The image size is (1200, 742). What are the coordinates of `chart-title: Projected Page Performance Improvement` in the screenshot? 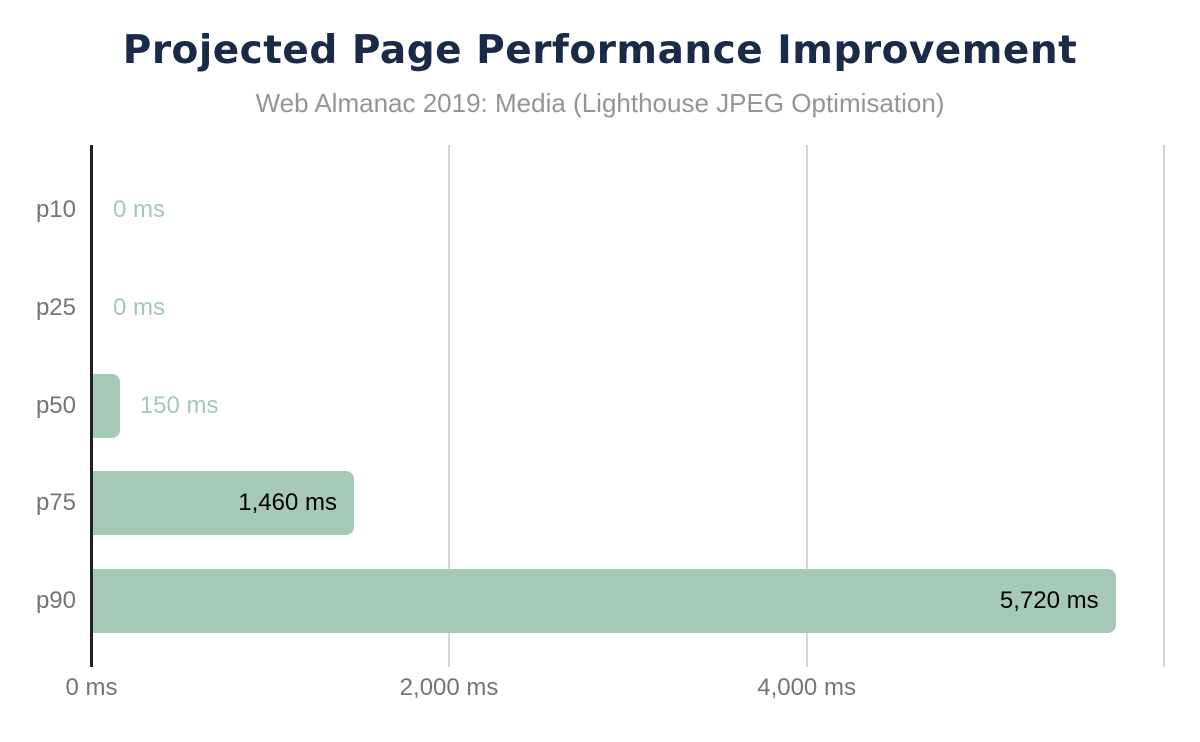 It's located at (600, 50).